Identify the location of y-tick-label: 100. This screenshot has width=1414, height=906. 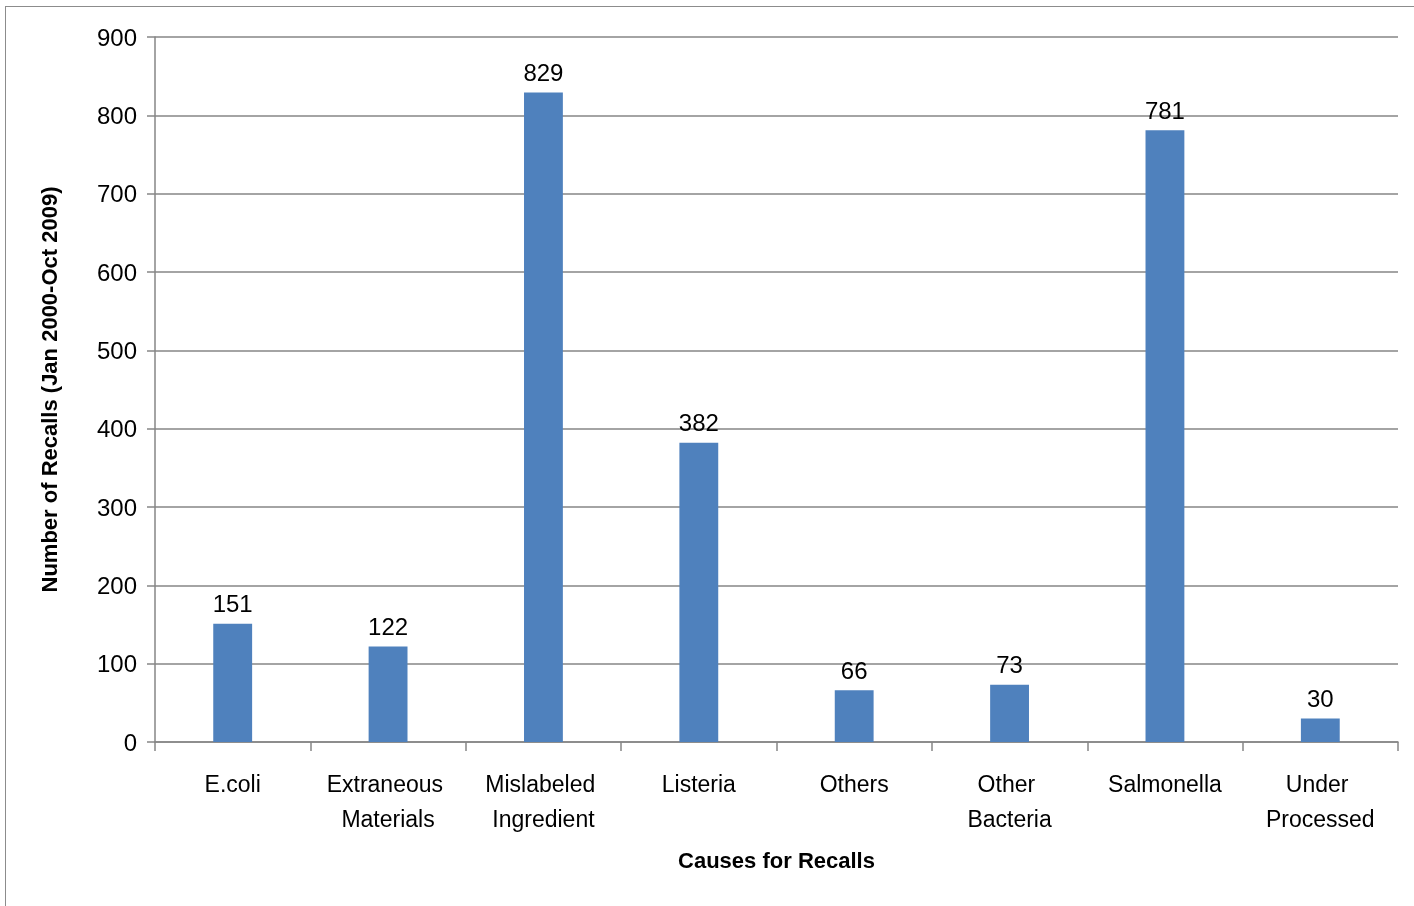
(116, 664).